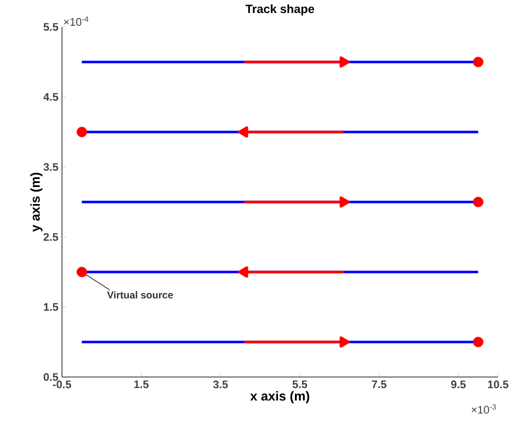  Describe the element at coordinates (280, 397) in the screenshot. I see `x-axis-title: x axis (m)` at that location.